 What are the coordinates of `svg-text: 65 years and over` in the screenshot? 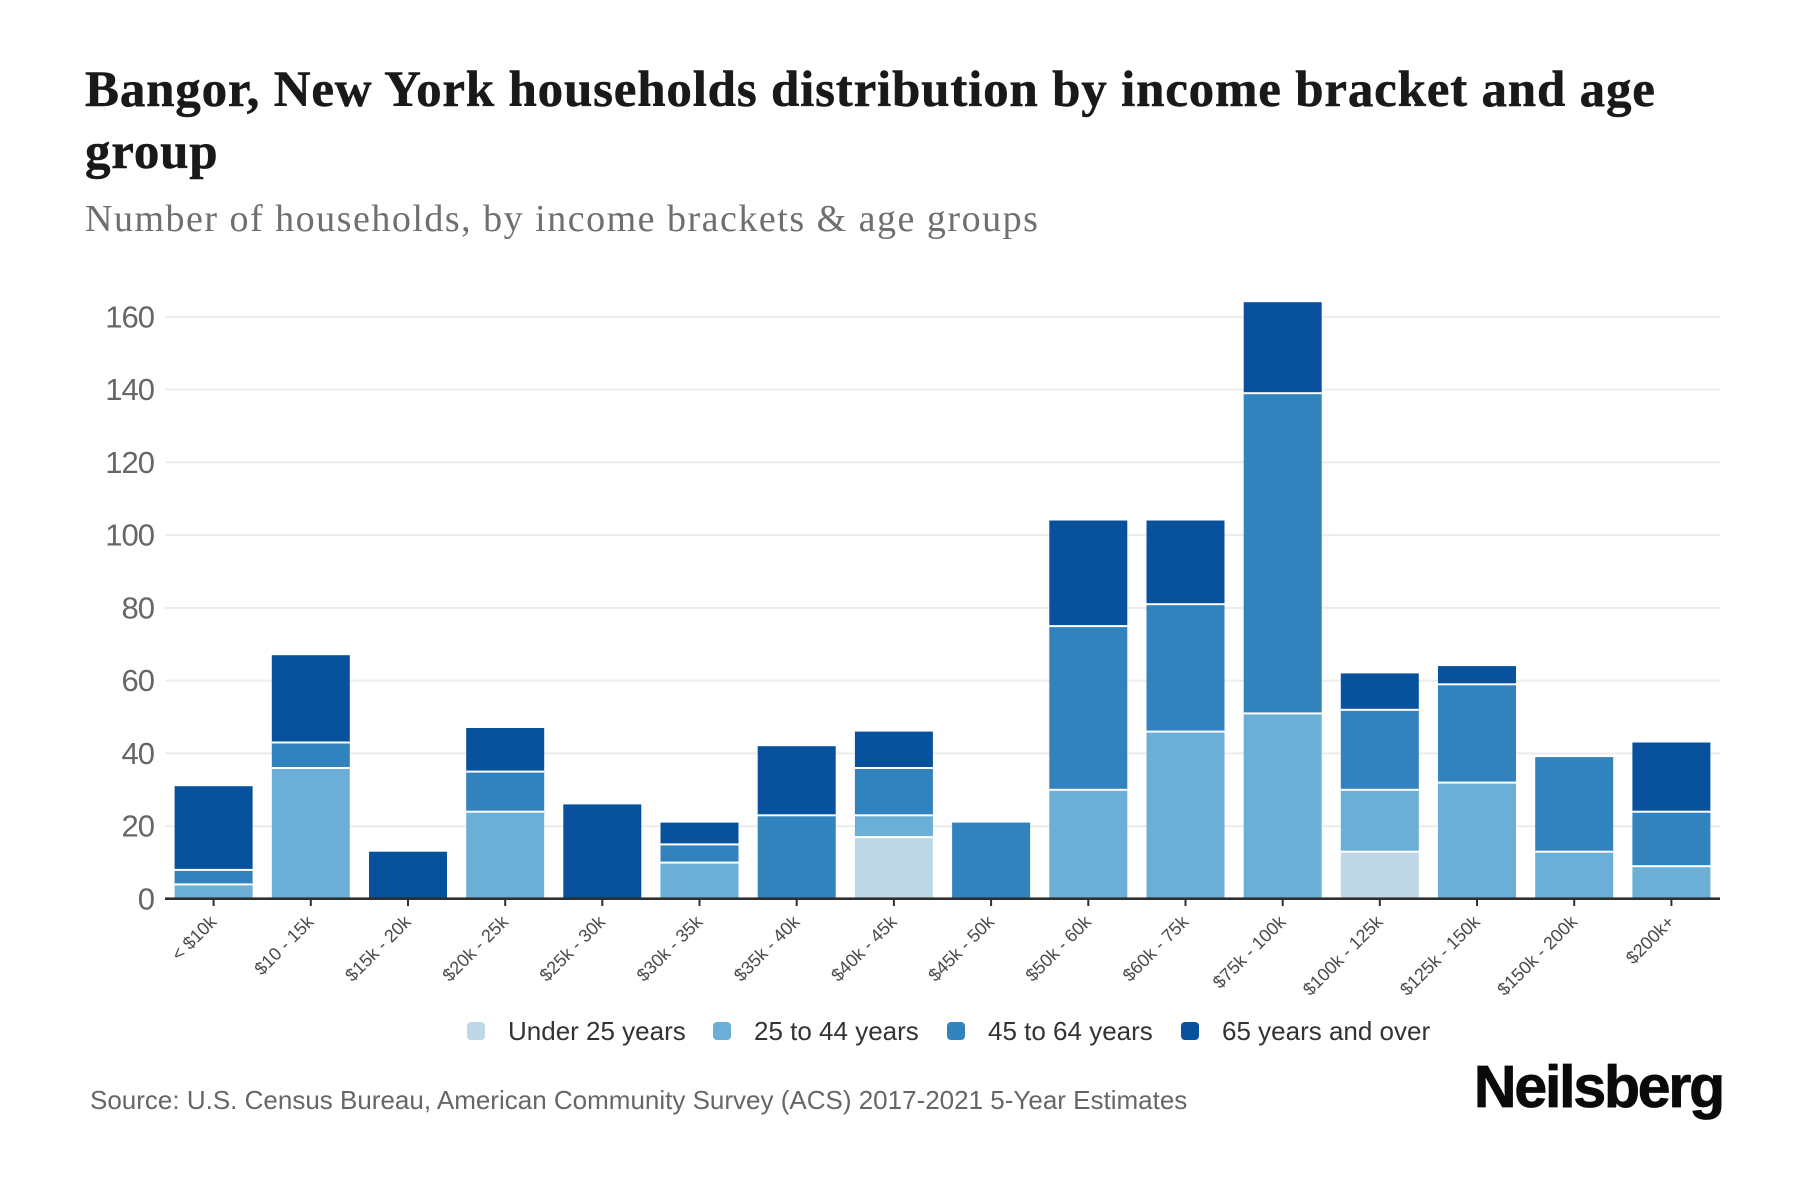 It's located at (1326, 1031).